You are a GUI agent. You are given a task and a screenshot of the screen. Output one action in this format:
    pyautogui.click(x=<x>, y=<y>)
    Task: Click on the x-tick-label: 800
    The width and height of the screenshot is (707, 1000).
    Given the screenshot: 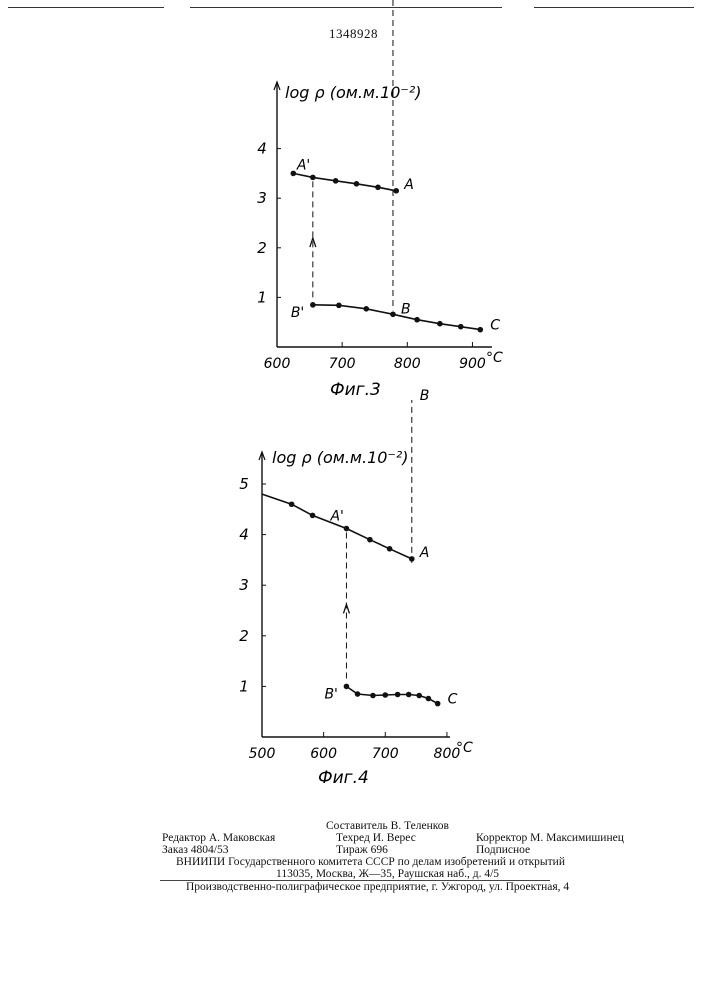 What is the action you would take?
    pyautogui.click(x=407, y=364)
    